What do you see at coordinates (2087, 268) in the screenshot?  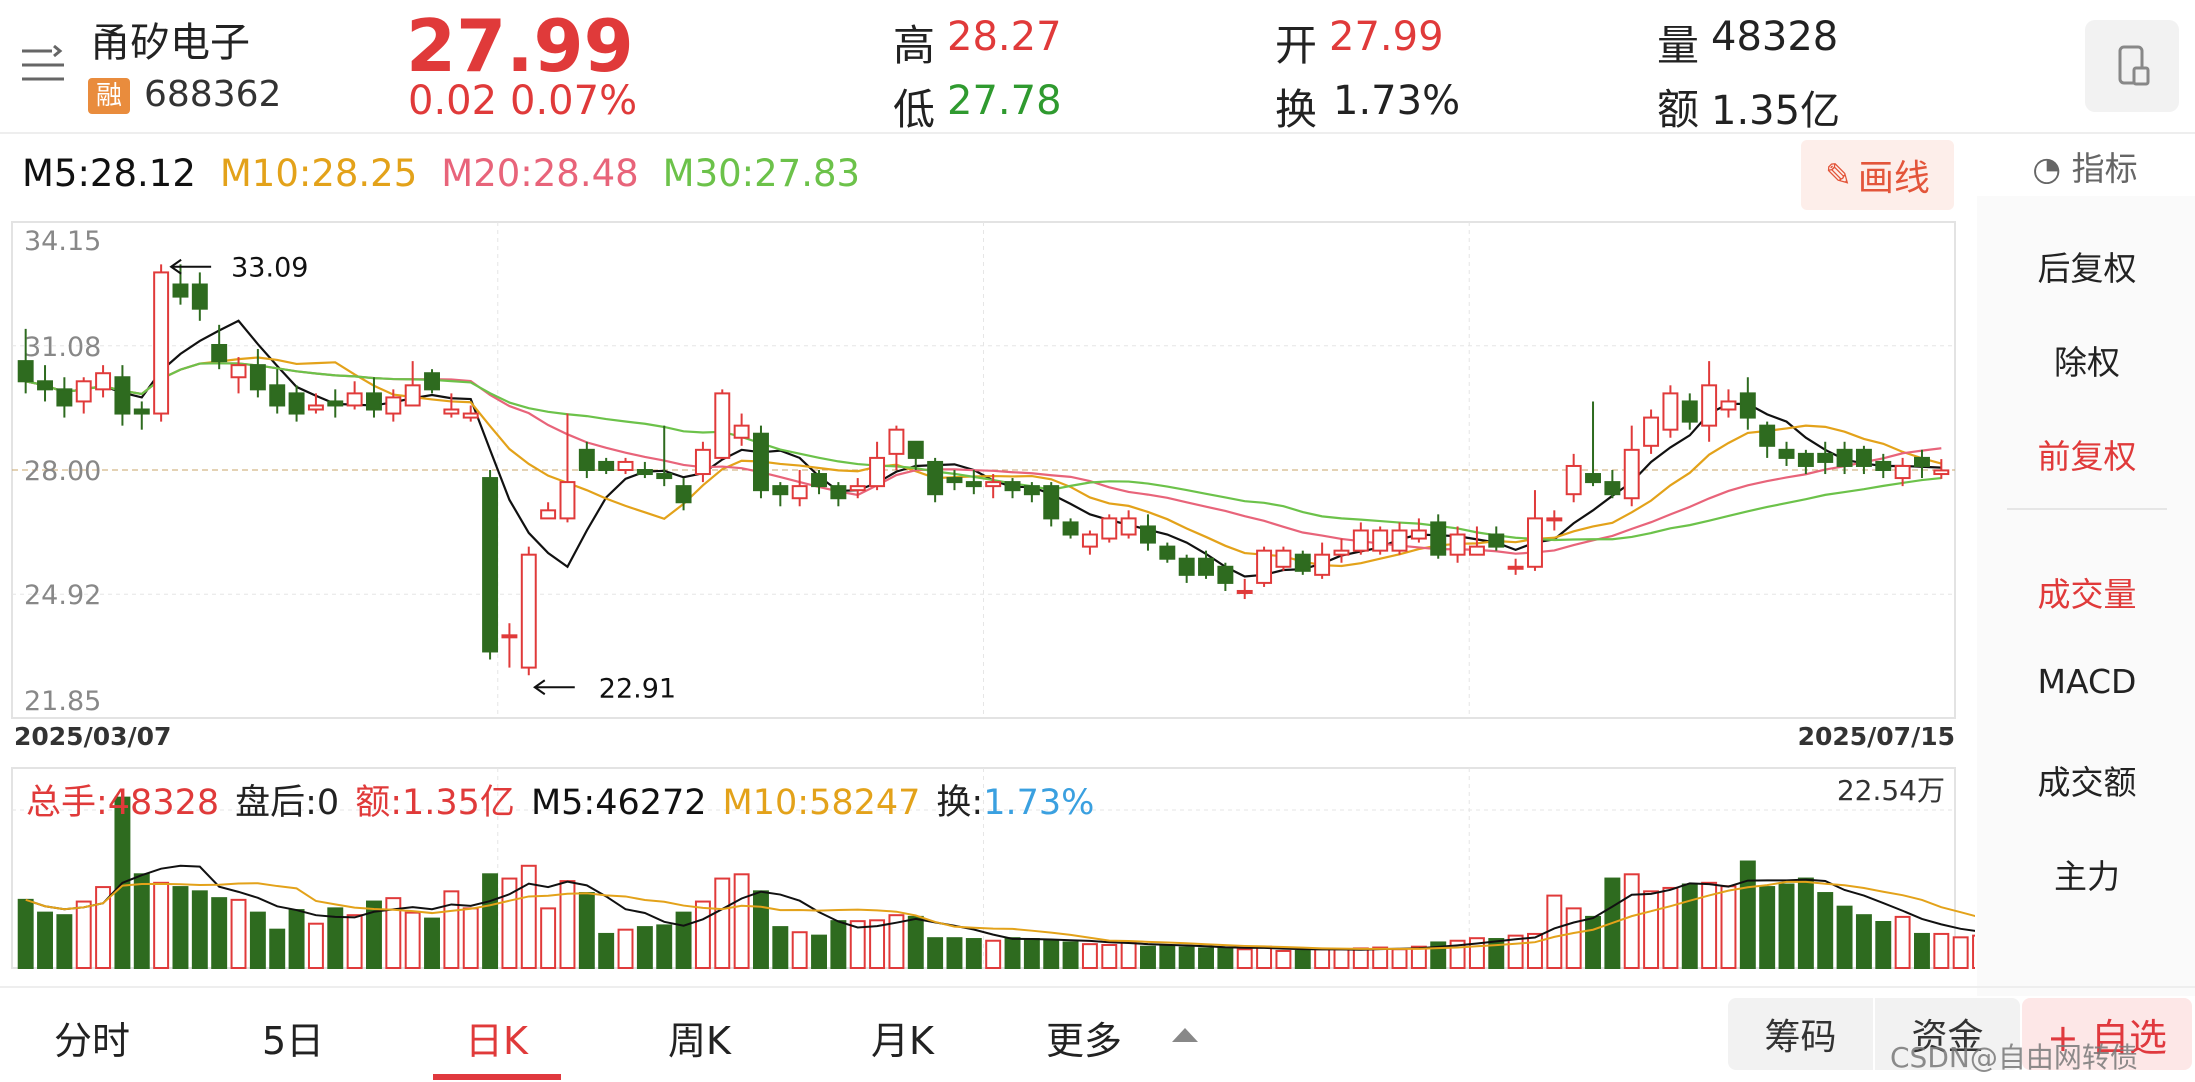 I see `menu-item-back-adjust: 后复权` at bounding box center [2087, 268].